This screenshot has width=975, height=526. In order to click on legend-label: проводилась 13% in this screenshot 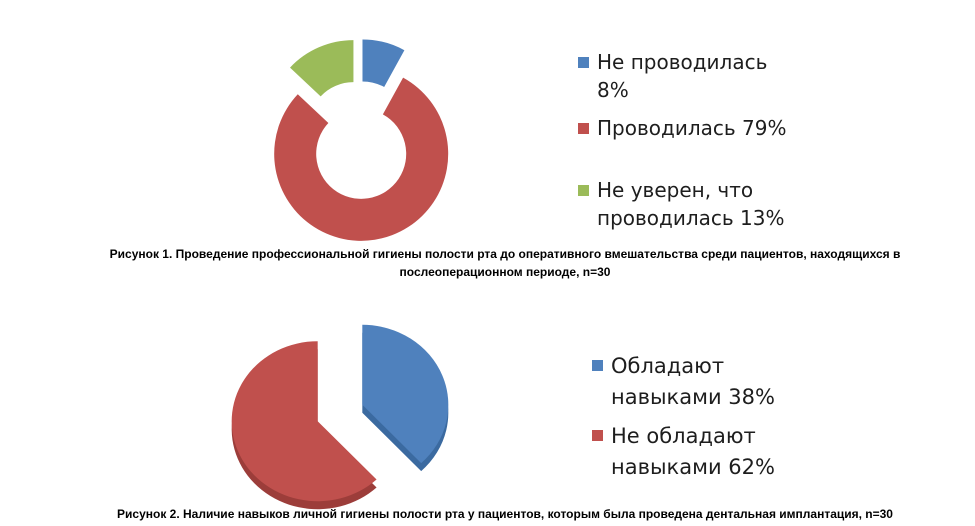, I will do `click(691, 218)`.